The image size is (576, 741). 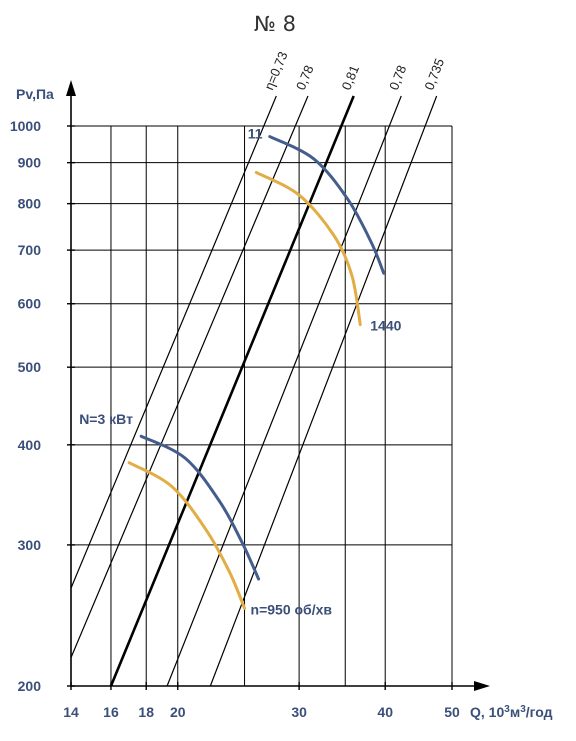 I want to click on efficiency-label-3: 0,78, so click(x=397, y=77).